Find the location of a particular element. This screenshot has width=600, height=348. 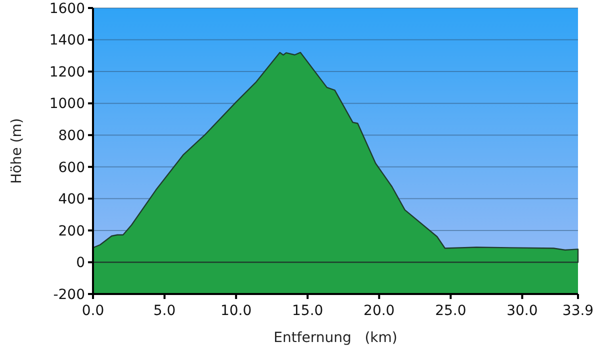

x-tick-label: 10.0 is located at coordinates (236, 311).